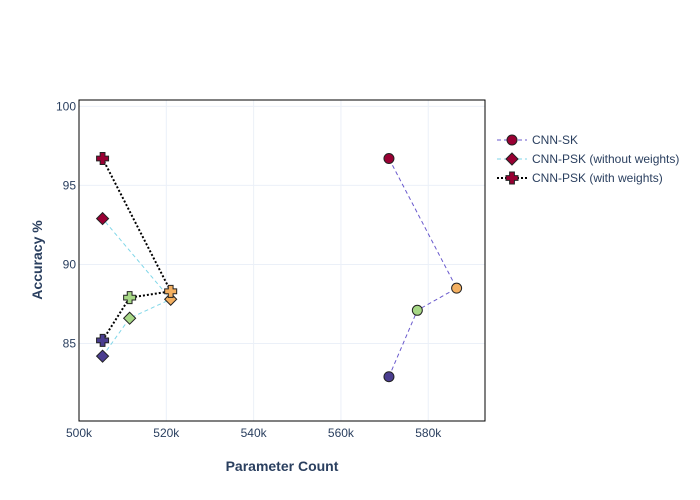 The width and height of the screenshot is (700, 500). I want to click on y-tick-label: 90, so click(70, 264).